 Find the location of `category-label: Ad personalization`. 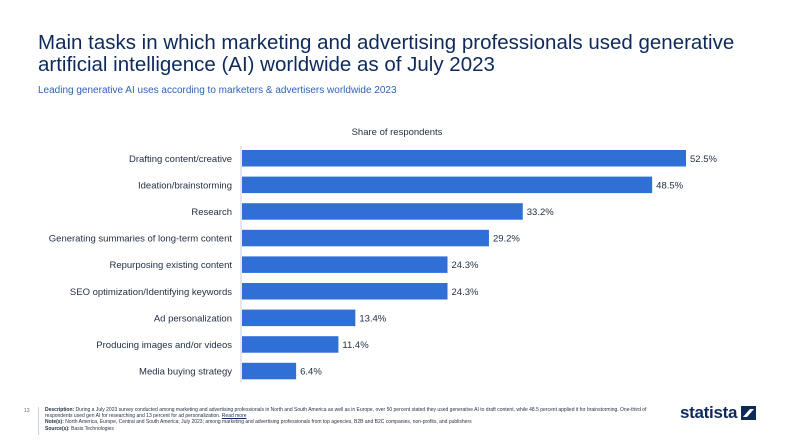

category-label: Ad personalization is located at coordinates (193, 318).